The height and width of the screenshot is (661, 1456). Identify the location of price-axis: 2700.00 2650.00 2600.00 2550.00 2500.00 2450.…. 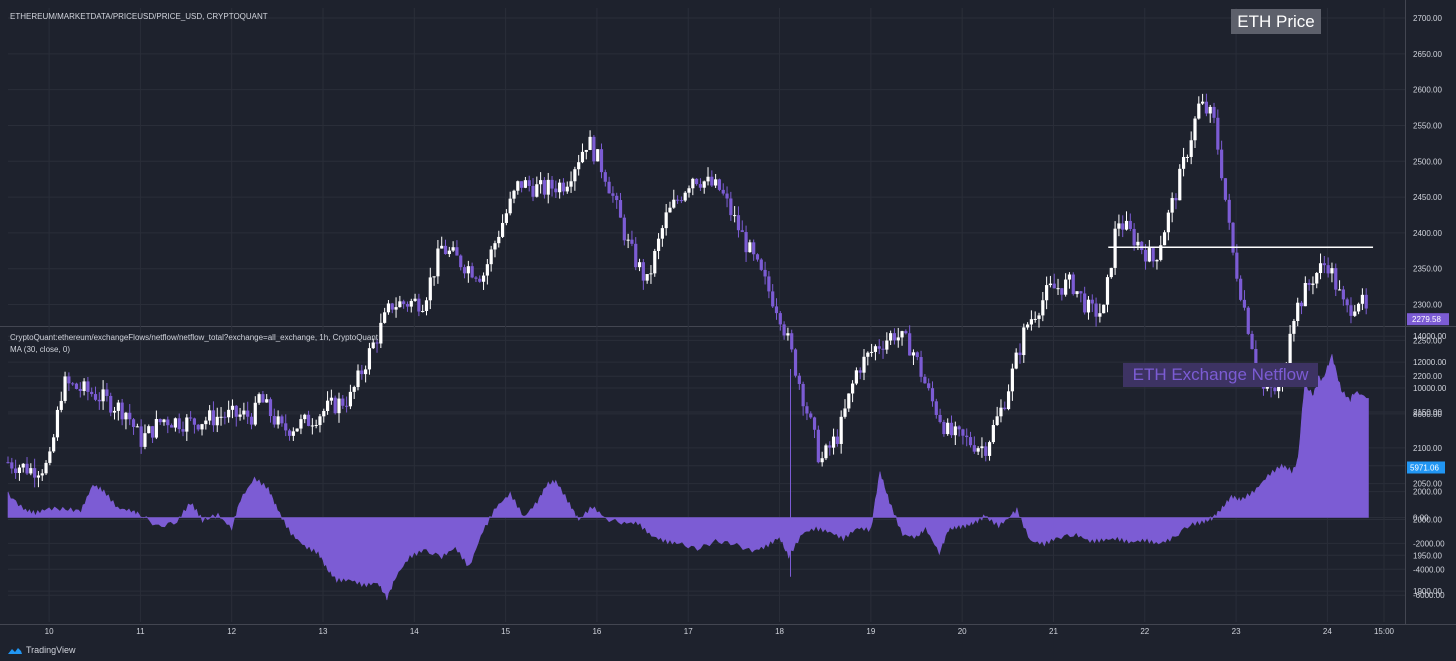
(1428, 305).